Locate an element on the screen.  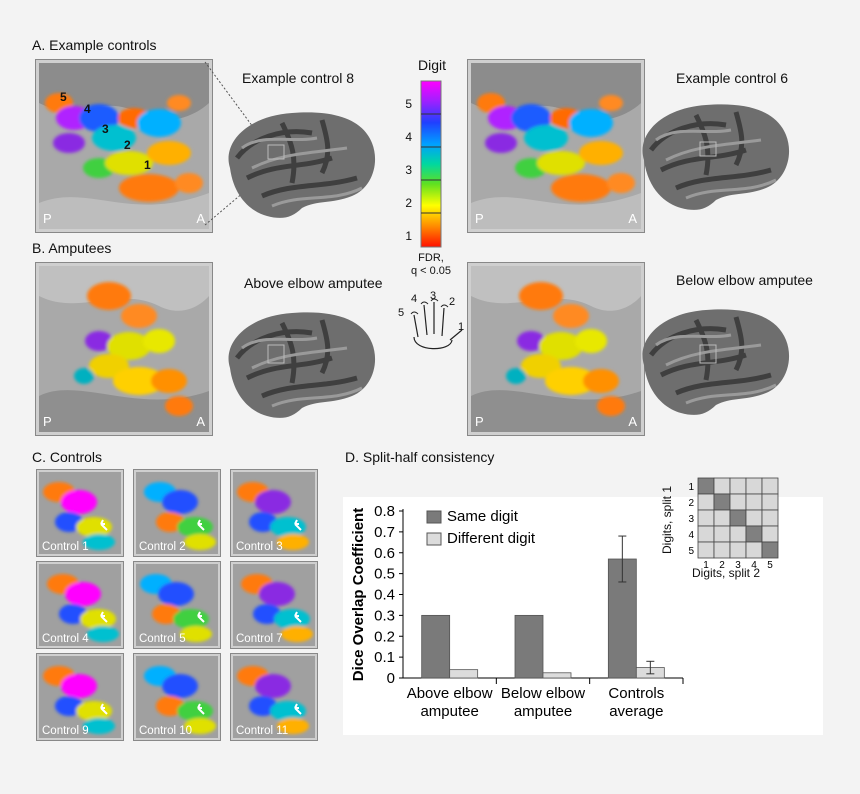
hand-digit-1: 1 is located at coordinates (461, 327).